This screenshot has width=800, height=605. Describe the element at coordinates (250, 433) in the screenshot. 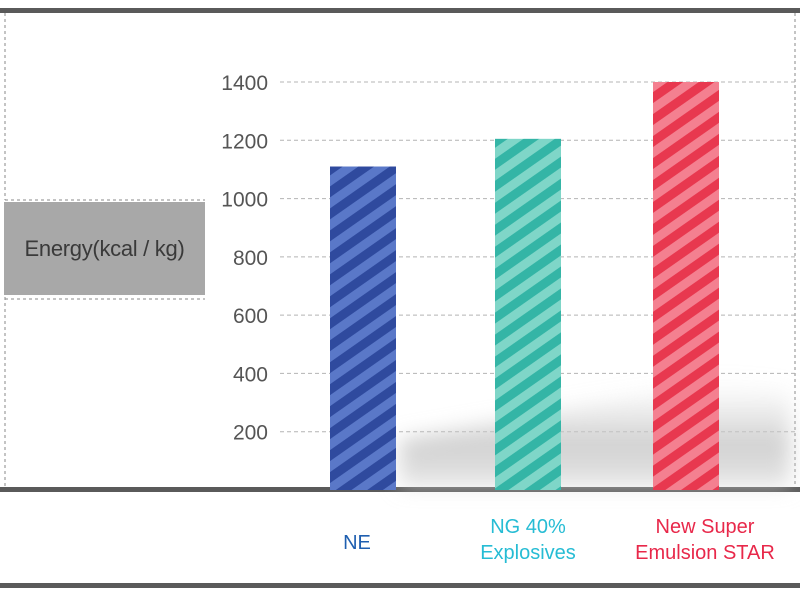

I see `y-tick-label: 200` at that location.